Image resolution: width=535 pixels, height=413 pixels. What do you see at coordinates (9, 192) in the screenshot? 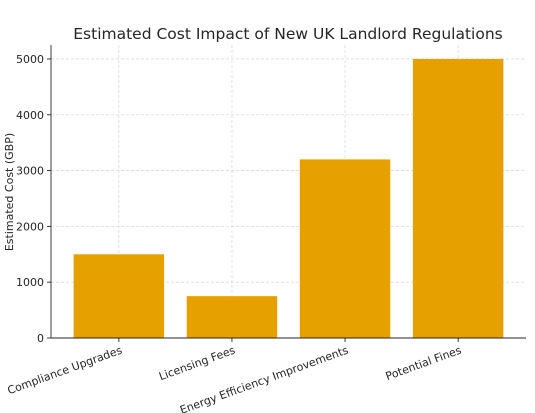
I see `y-axis-label: Estimated Cost (GBP)` at bounding box center [9, 192].